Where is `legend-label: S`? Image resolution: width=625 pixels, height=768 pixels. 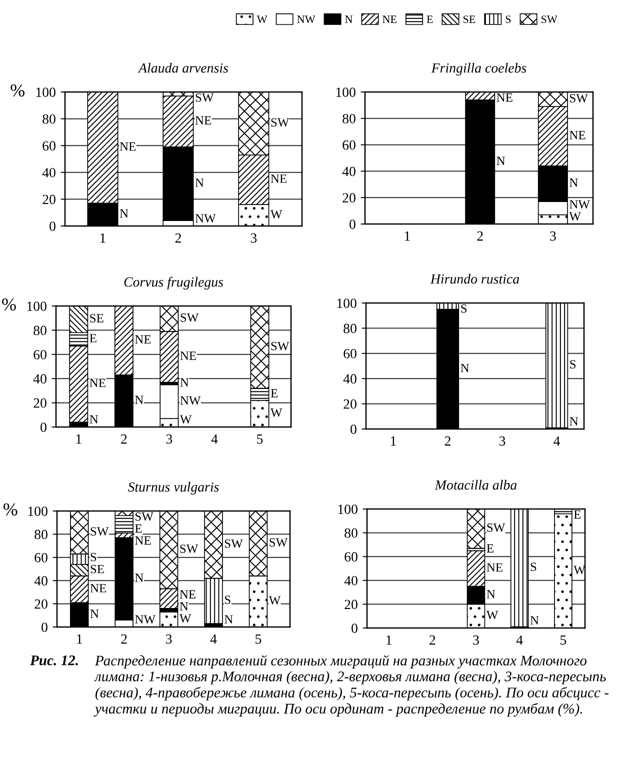
legend-label: S is located at coordinates (508, 20).